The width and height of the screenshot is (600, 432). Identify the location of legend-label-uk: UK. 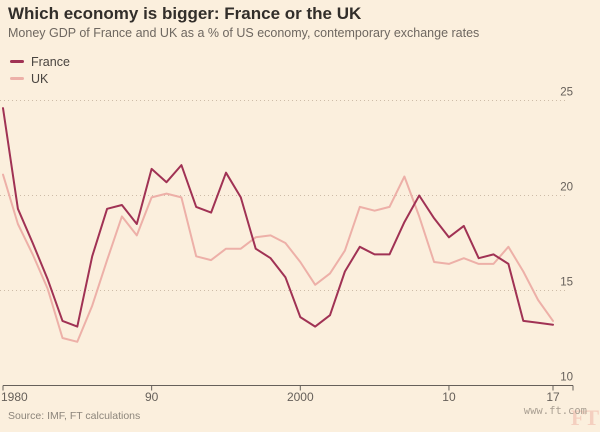
(40, 78).